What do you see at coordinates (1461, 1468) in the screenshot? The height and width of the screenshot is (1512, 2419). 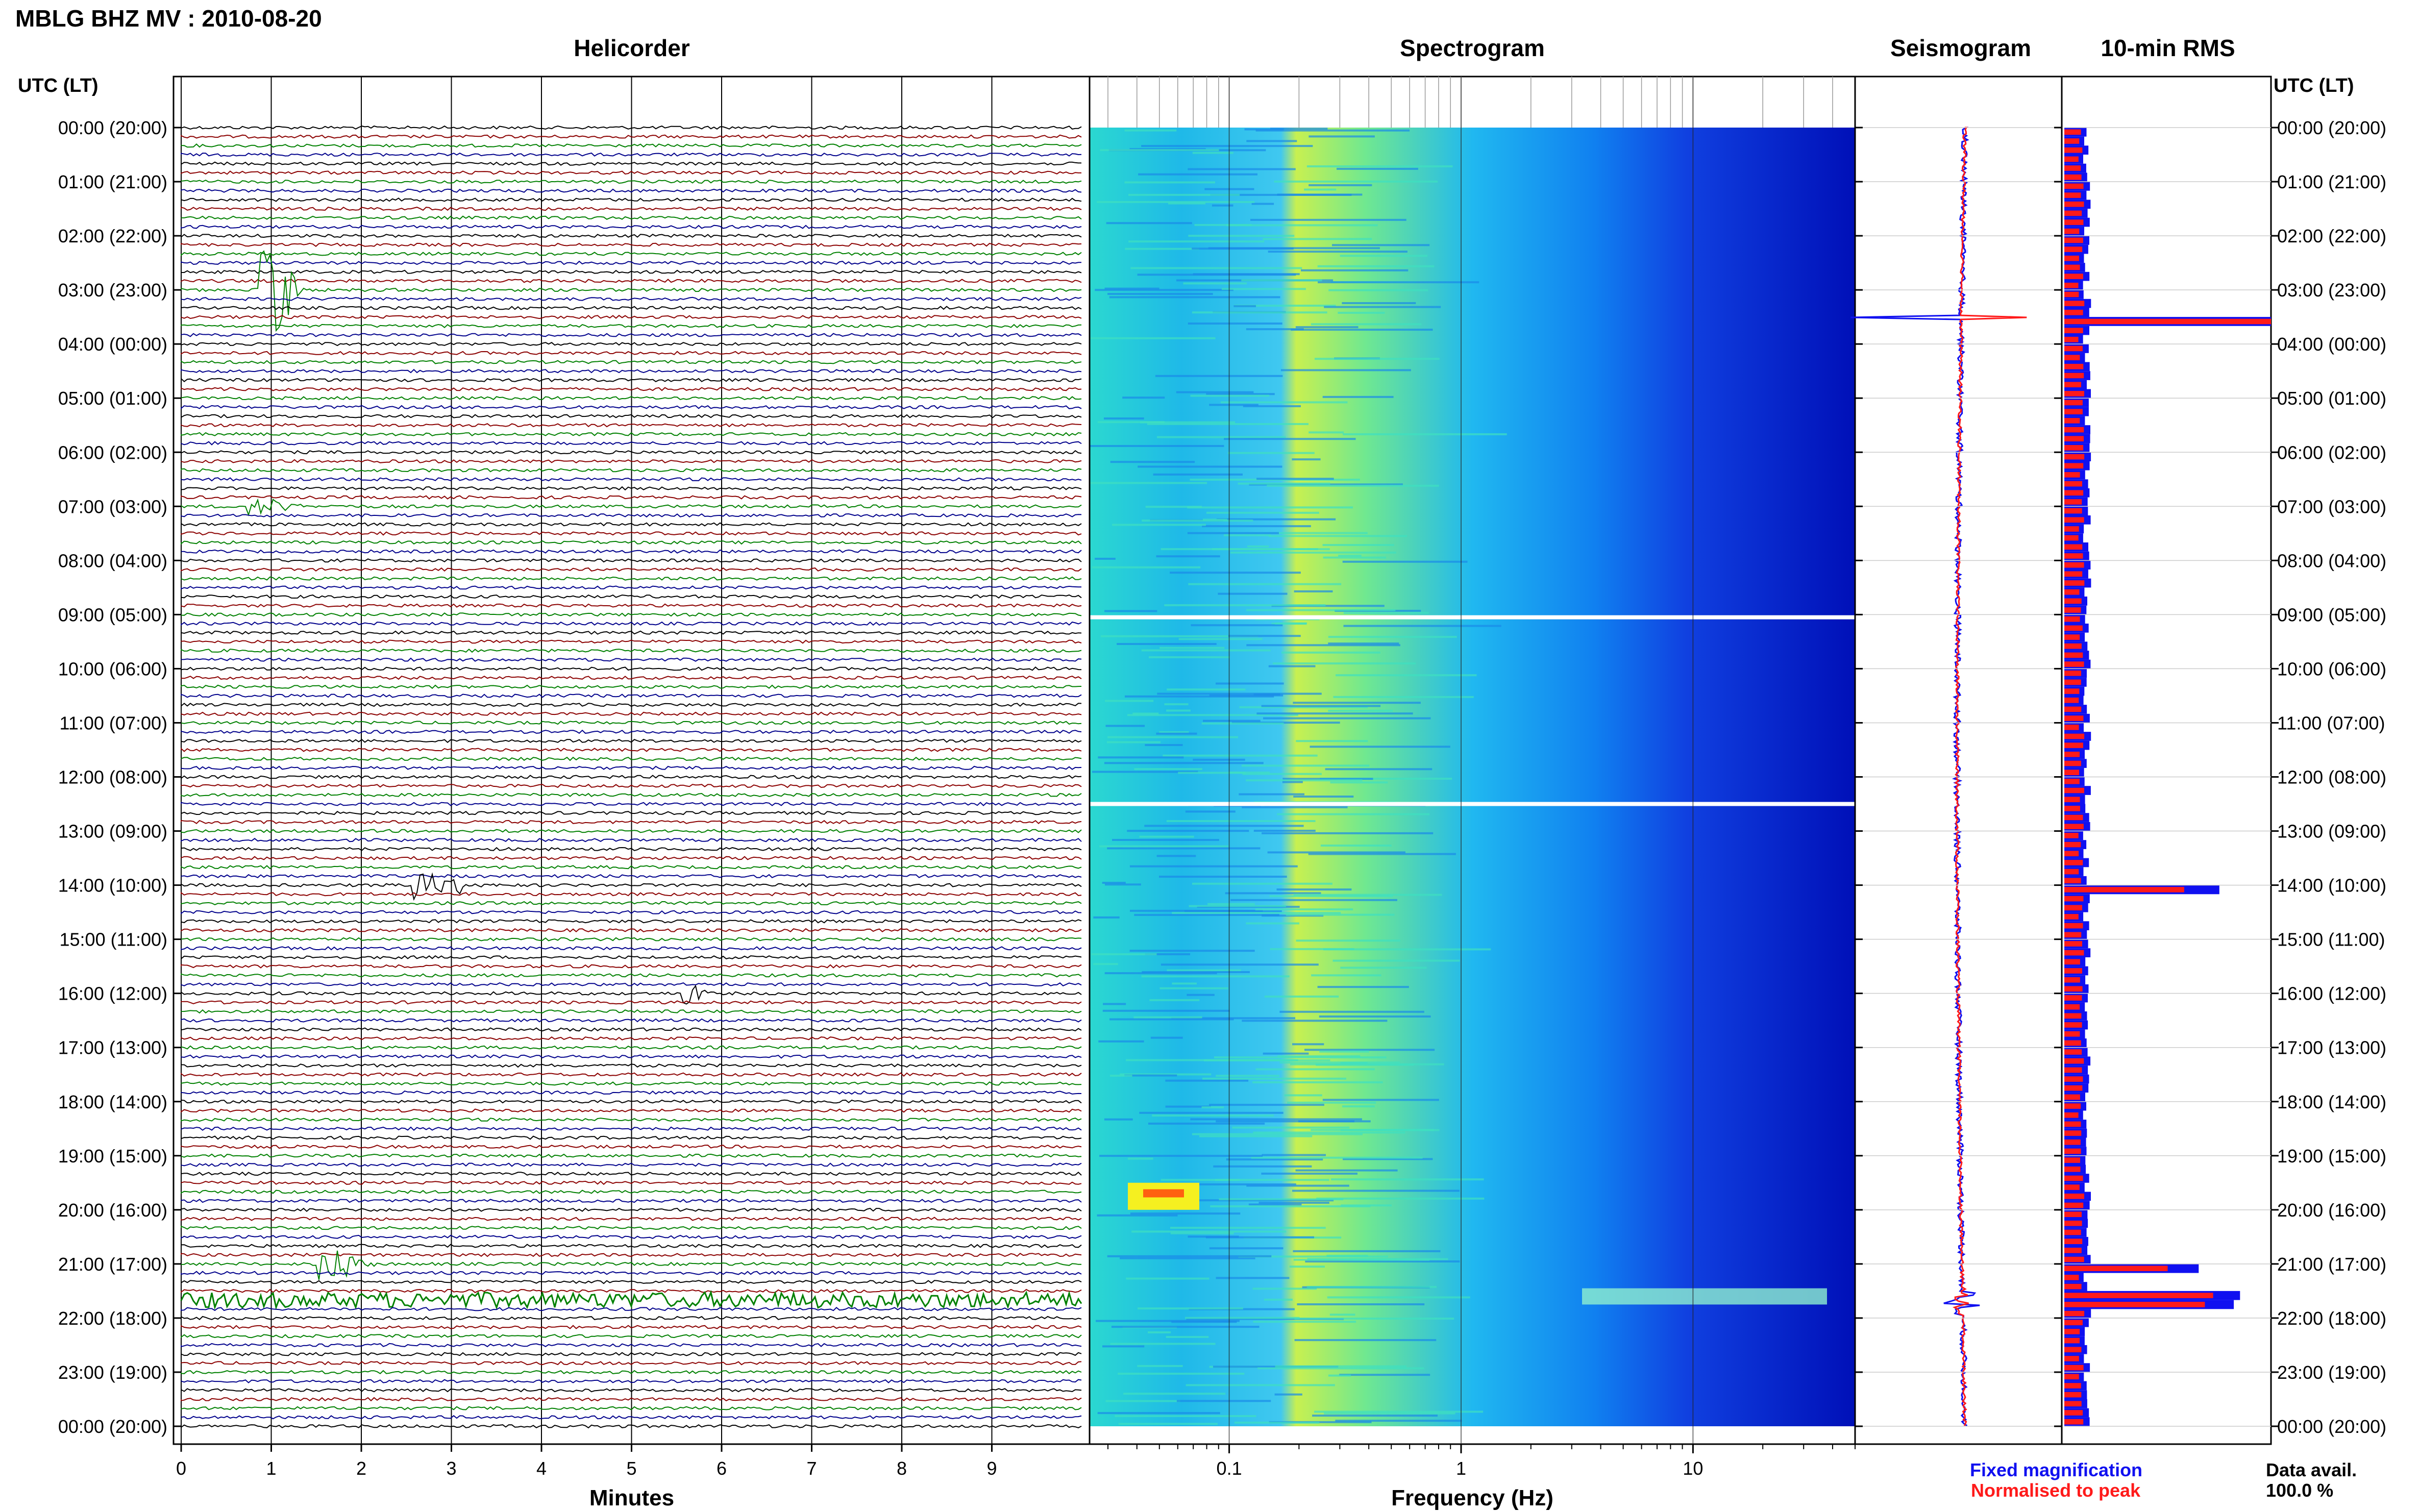 I see `spectrogram-x-tick-label: 1` at bounding box center [1461, 1468].